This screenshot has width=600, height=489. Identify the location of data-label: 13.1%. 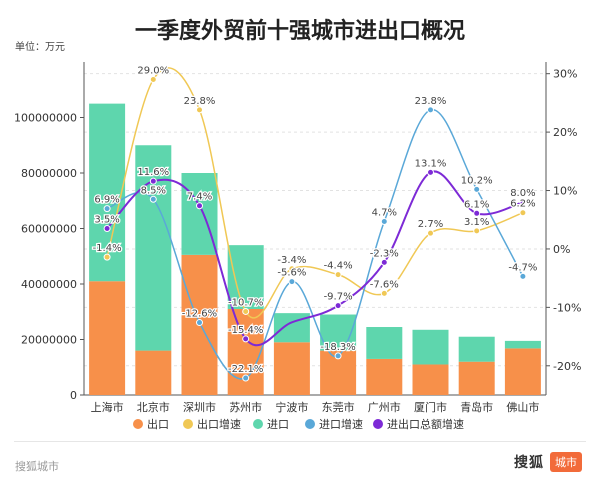
(431, 163).